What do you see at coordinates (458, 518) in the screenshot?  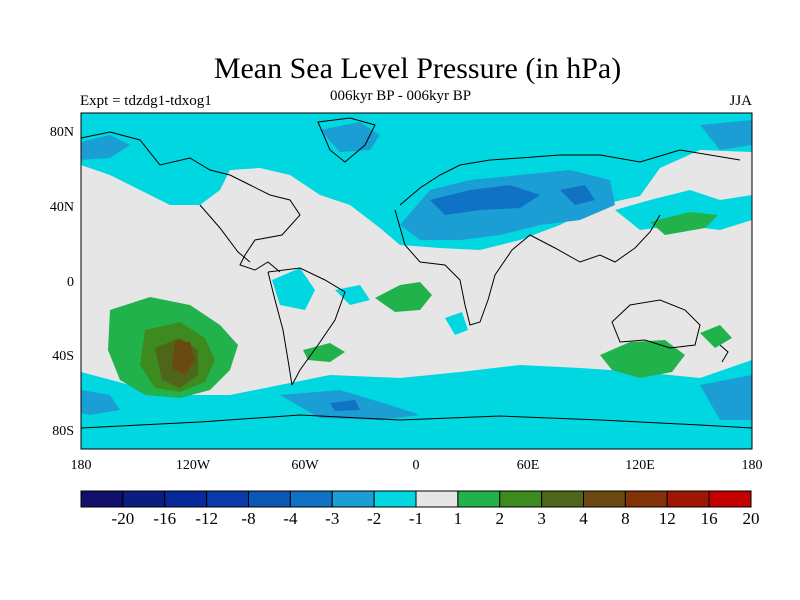 I see `colorbar-label: 1` at bounding box center [458, 518].